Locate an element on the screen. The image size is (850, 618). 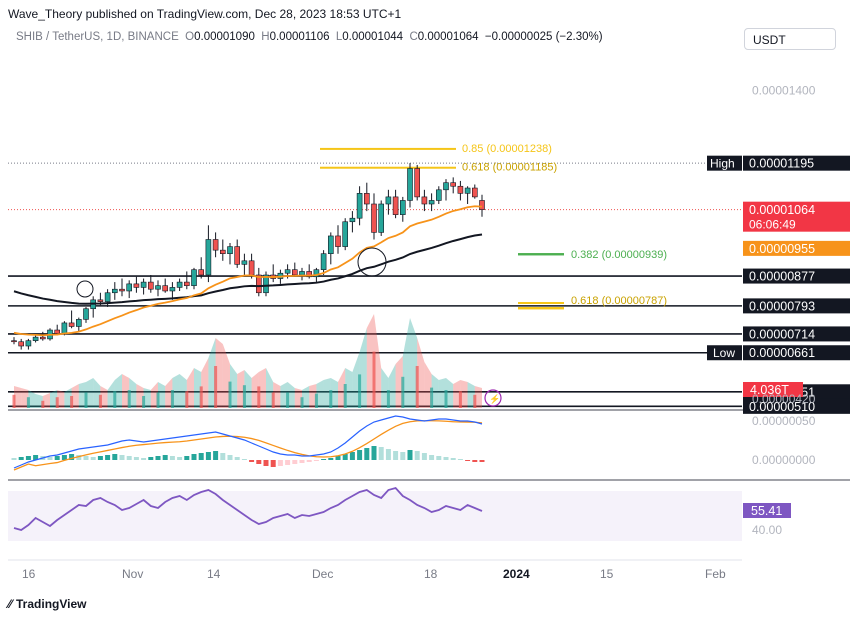
lightning-icon is located at coordinates (493, 398).